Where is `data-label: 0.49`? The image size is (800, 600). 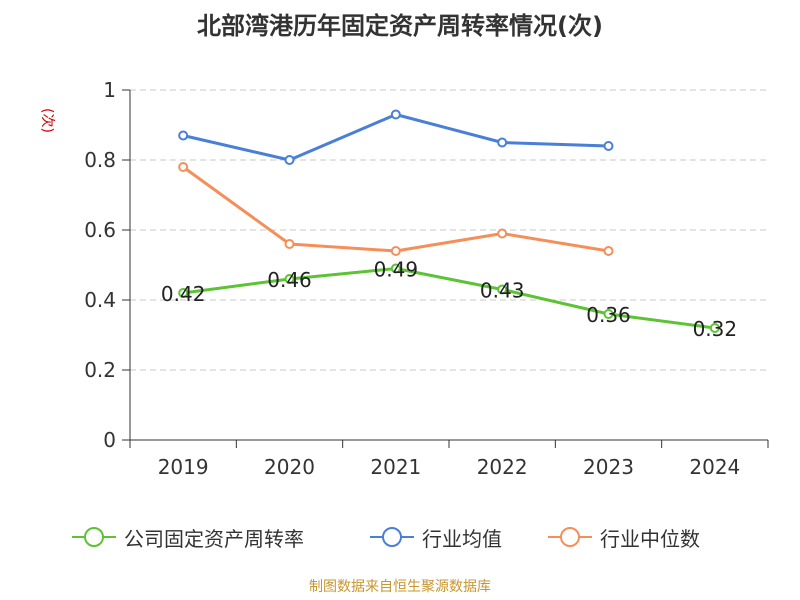
data-label: 0.49 is located at coordinates (396, 270).